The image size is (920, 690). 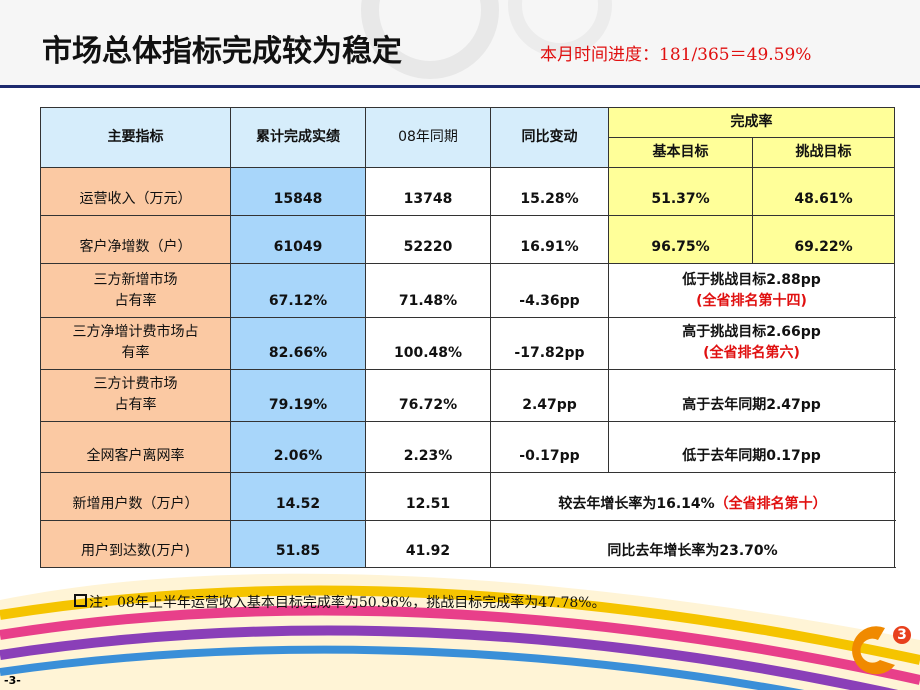 What do you see at coordinates (751, 122) in the screenshot?
I see `header-cell: 完成率` at bounding box center [751, 122].